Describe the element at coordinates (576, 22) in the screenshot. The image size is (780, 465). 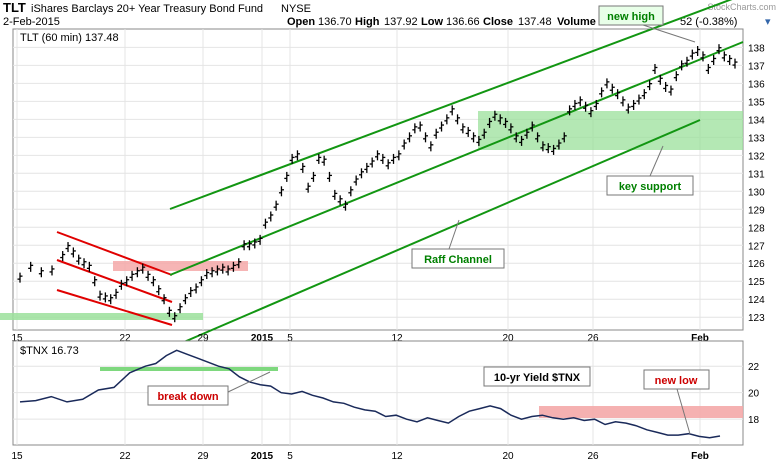
I see `volume-label: Volume` at that location.